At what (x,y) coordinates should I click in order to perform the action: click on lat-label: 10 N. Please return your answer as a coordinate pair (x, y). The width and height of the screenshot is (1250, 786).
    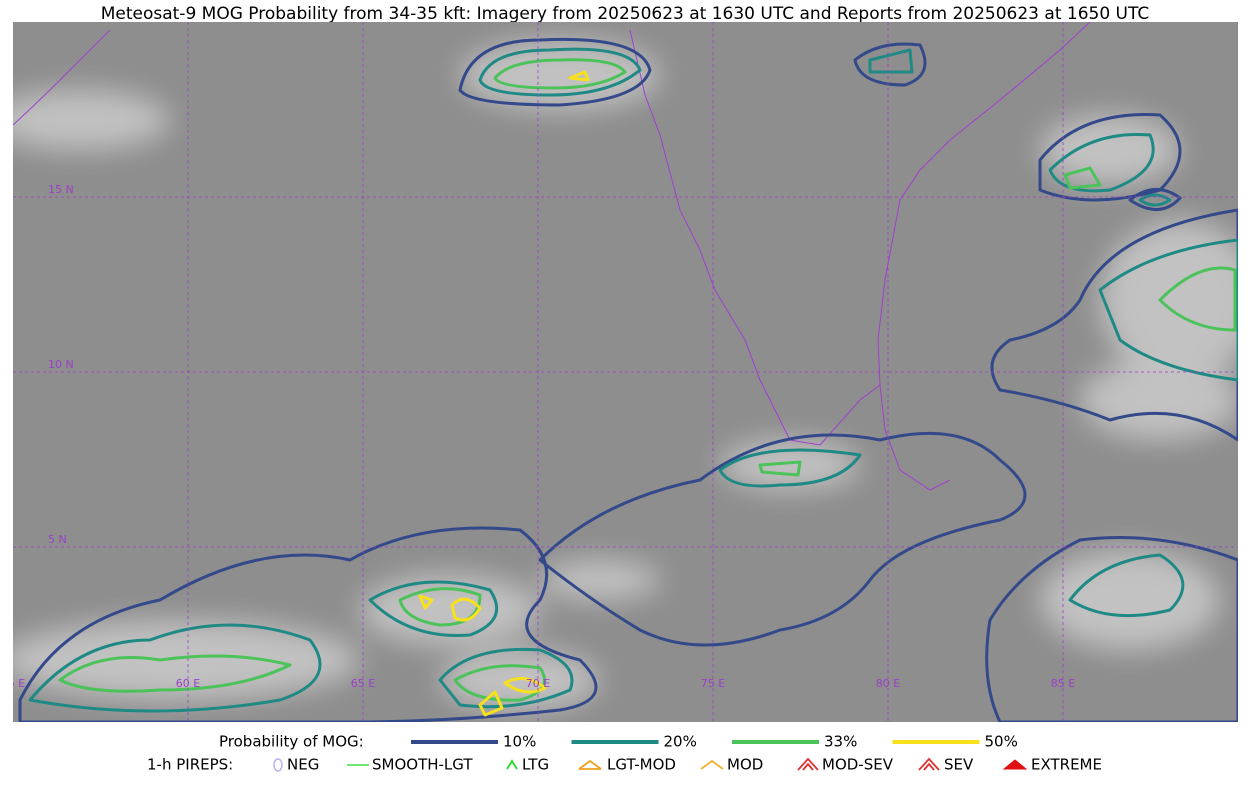
    Looking at the image, I should click on (61, 364).